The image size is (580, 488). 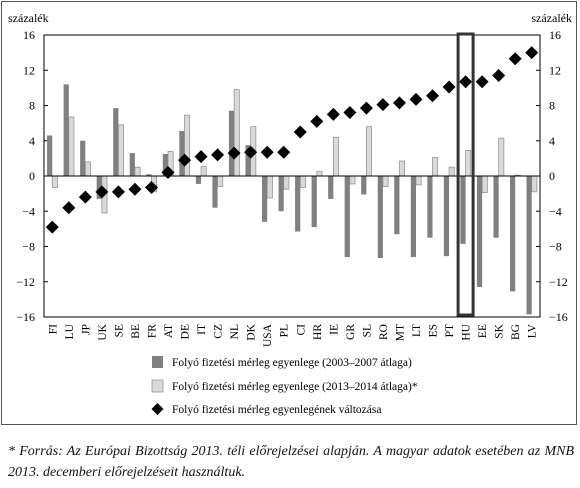 I want to click on y-tick-label-right: −16, so click(x=558, y=317).